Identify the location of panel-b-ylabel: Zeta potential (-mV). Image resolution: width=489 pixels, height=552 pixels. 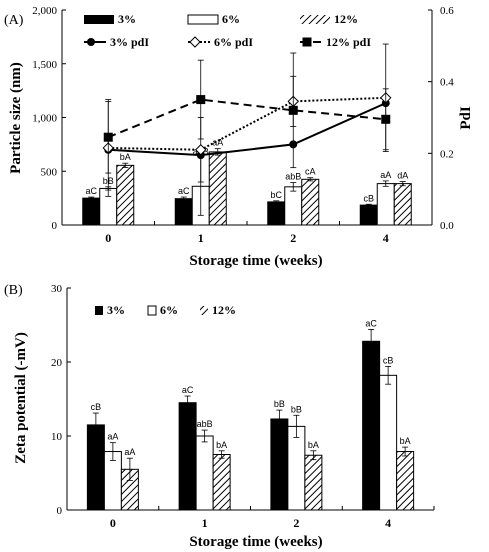
(21, 398).